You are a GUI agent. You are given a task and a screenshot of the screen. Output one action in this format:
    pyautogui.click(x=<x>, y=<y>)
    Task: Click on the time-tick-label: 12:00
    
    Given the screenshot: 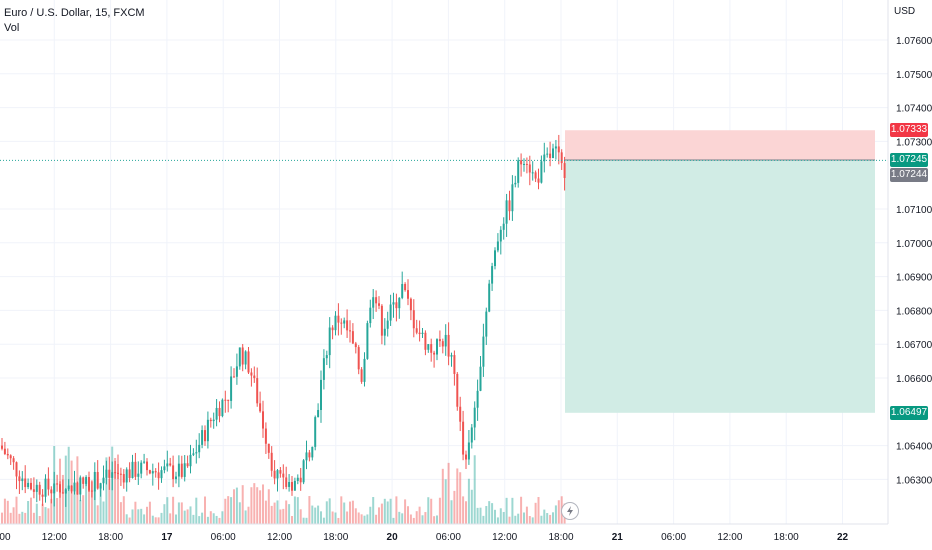 What is the action you would take?
    pyautogui.click(x=54, y=537)
    